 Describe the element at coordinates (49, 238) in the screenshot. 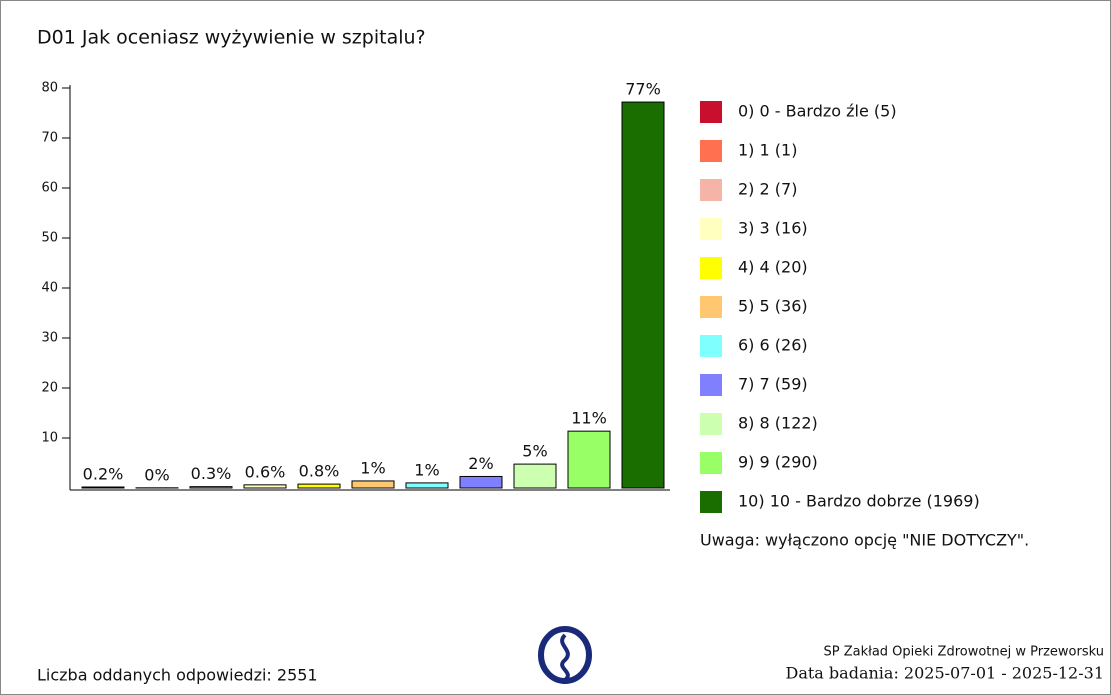

I see `y-tick-label: 50` at that location.